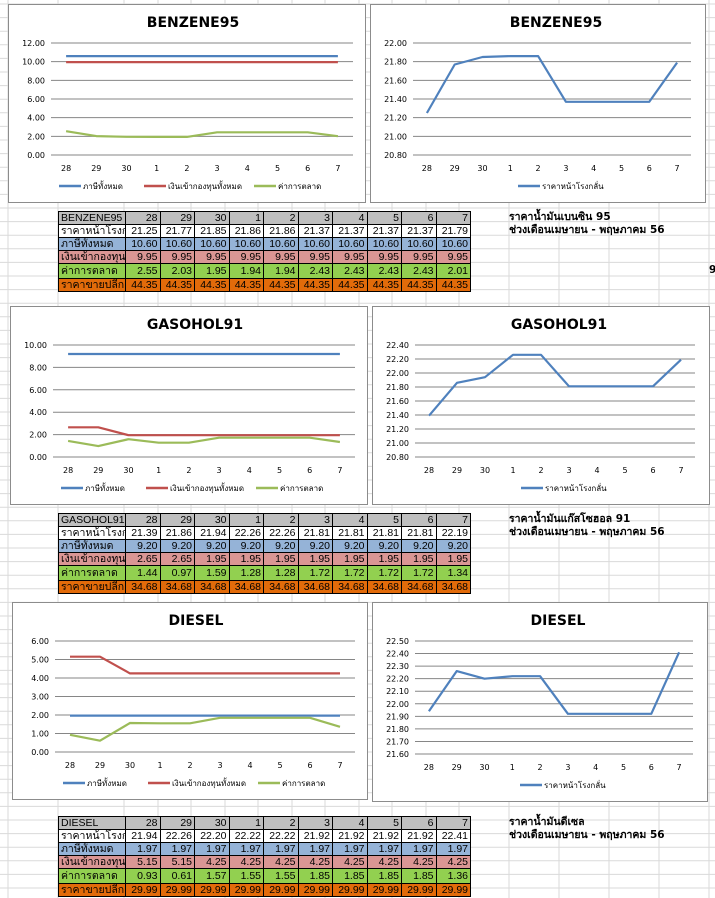  I want to click on value-cell: 1.36, so click(453, 876).